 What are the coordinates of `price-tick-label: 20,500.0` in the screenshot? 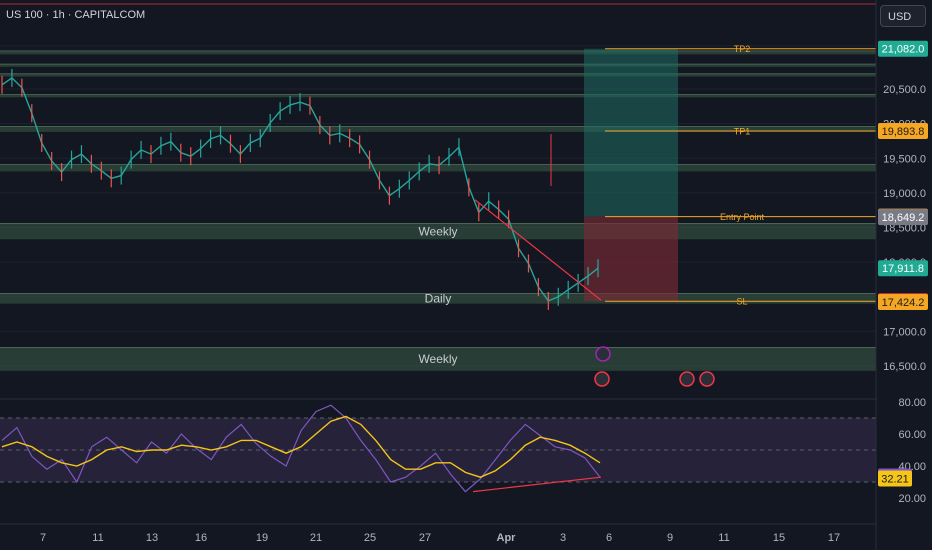 It's located at (904, 90).